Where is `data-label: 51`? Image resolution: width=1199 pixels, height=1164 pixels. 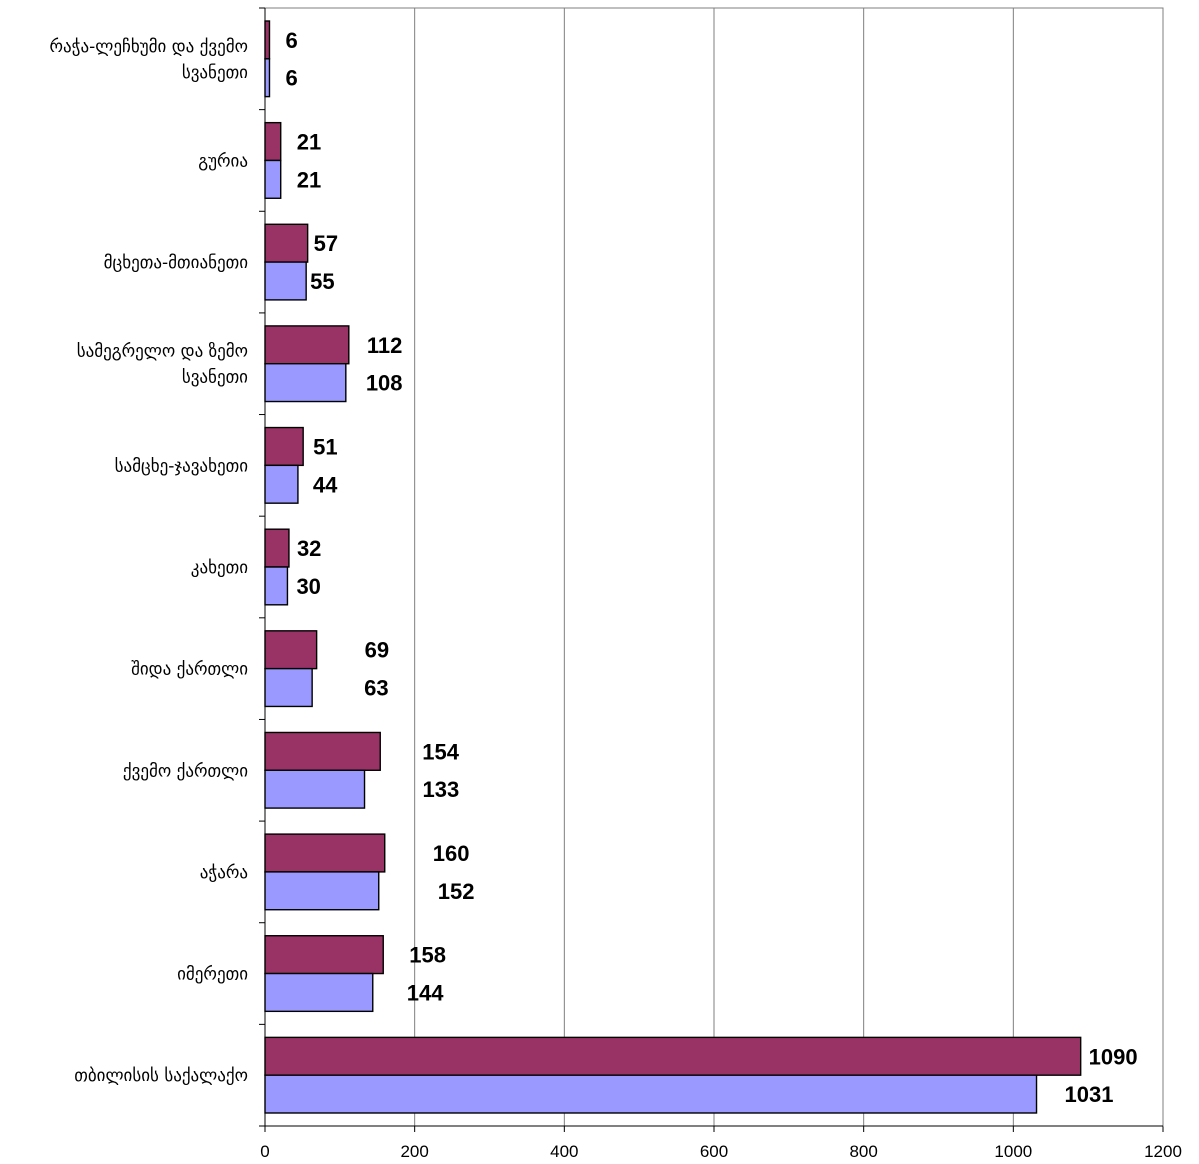 data-label: 51 is located at coordinates (325, 446).